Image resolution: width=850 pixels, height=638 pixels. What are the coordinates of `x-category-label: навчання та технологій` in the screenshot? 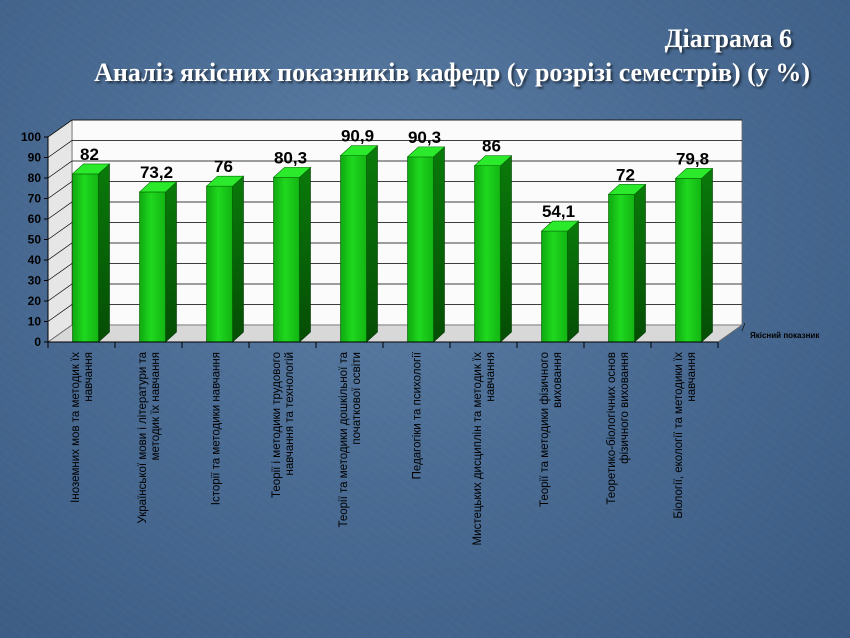 It's located at (290, 414).